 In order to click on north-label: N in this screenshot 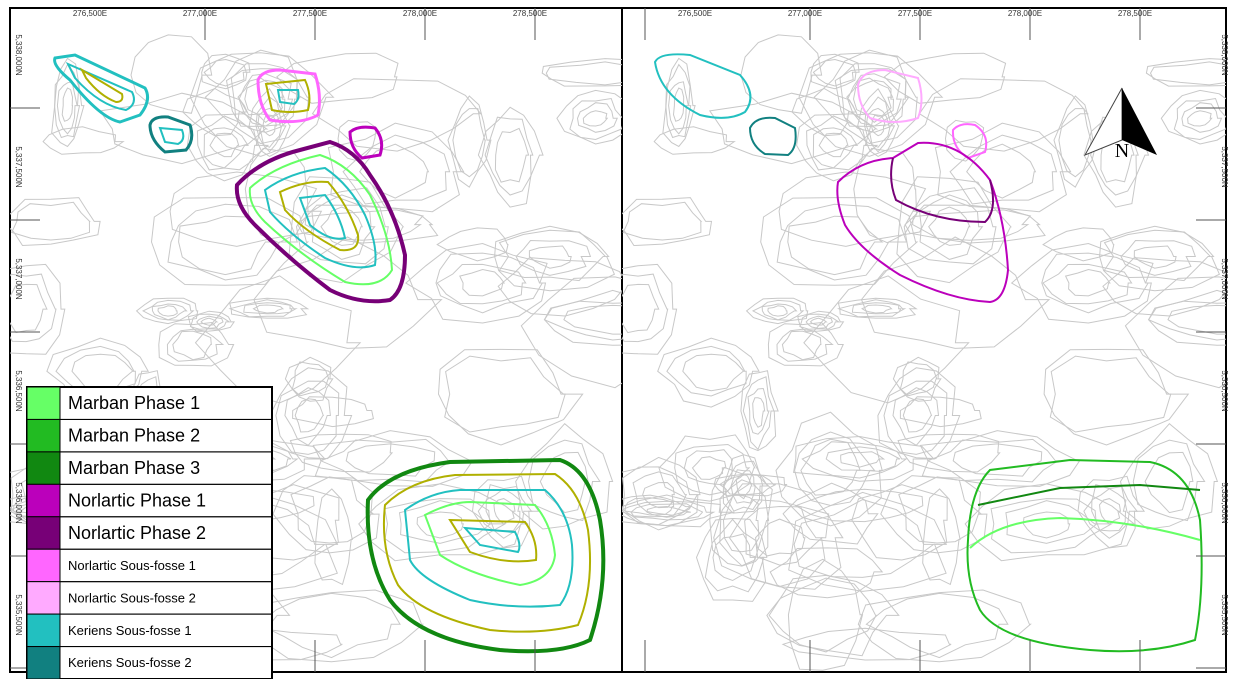, I will do `click(1122, 151)`.